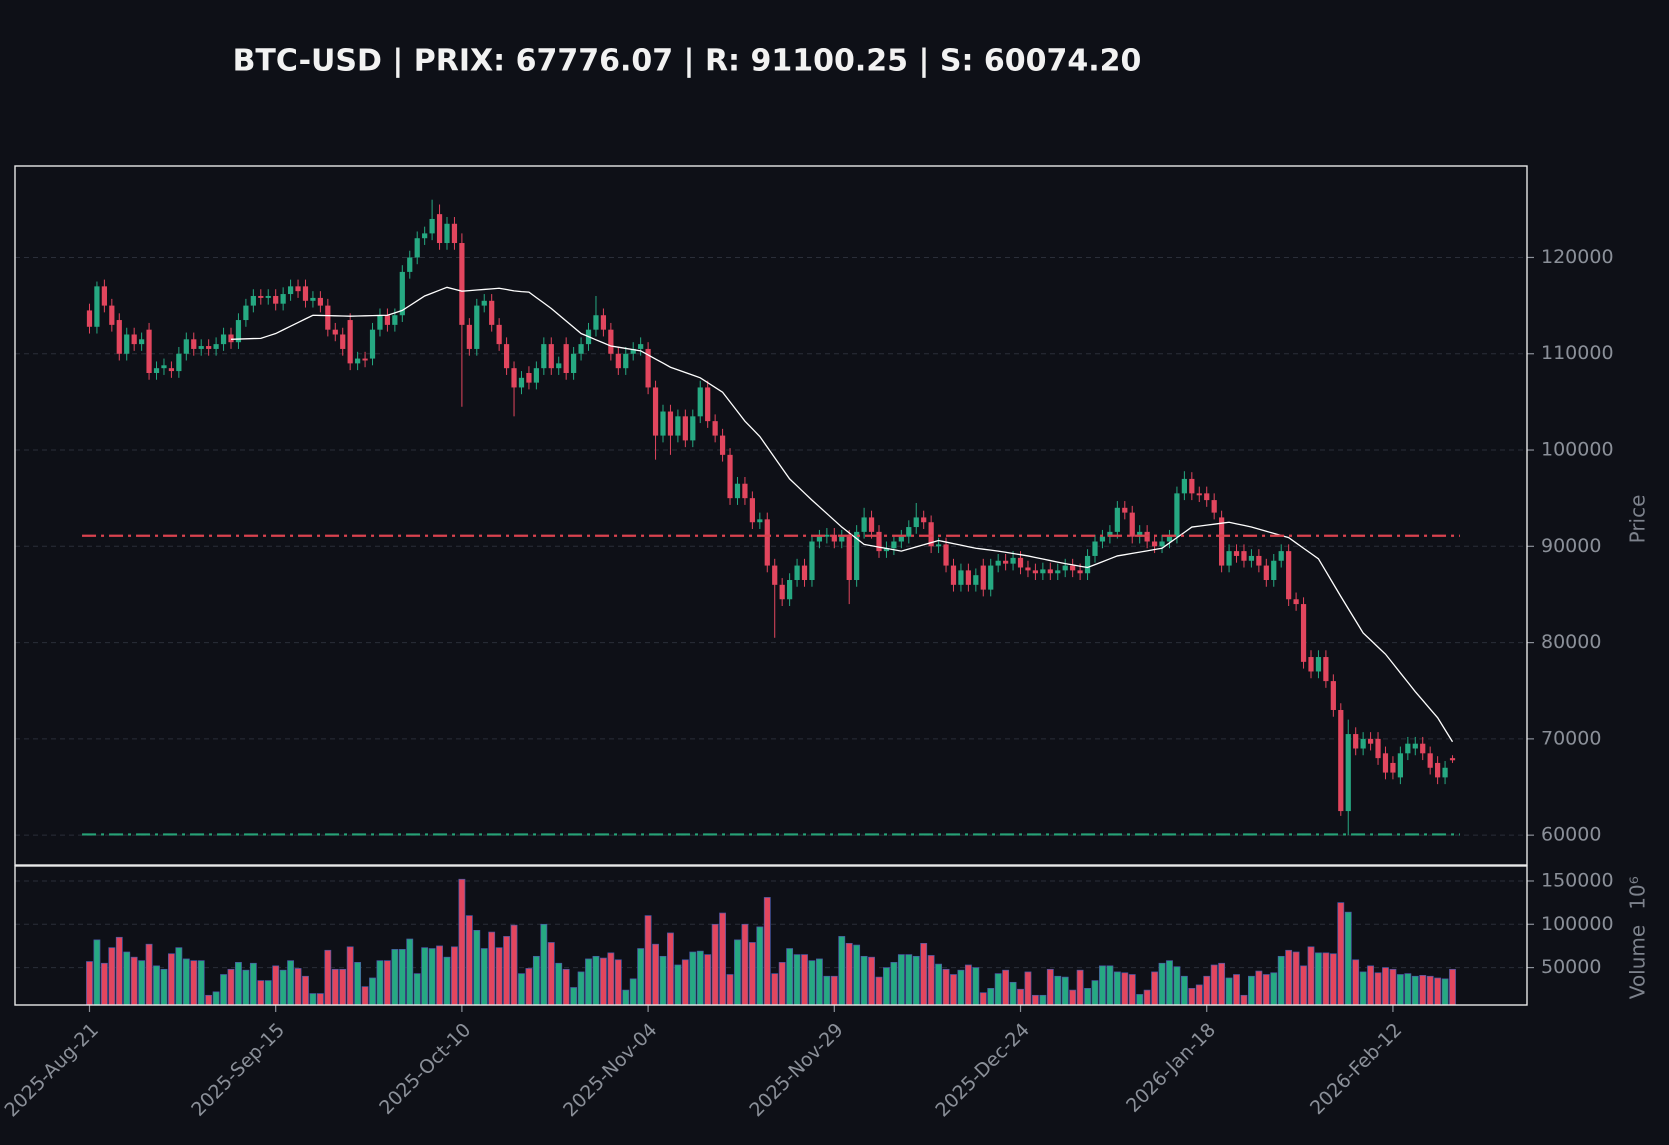  What do you see at coordinates (771, 935) in the screenshot?
I see `volume-frame` at bounding box center [771, 935].